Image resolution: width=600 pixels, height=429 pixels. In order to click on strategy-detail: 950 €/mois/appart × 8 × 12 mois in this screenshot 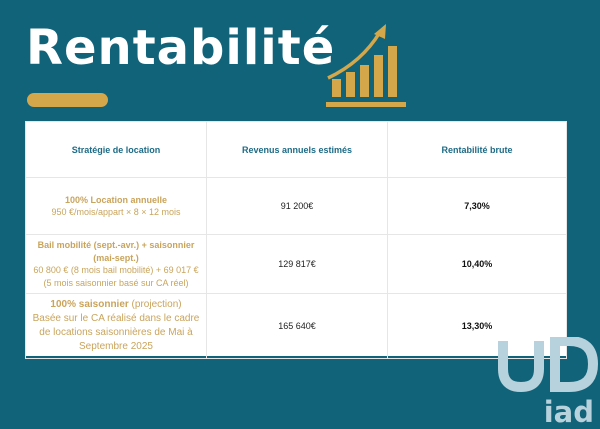, I will do `click(116, 212)`.